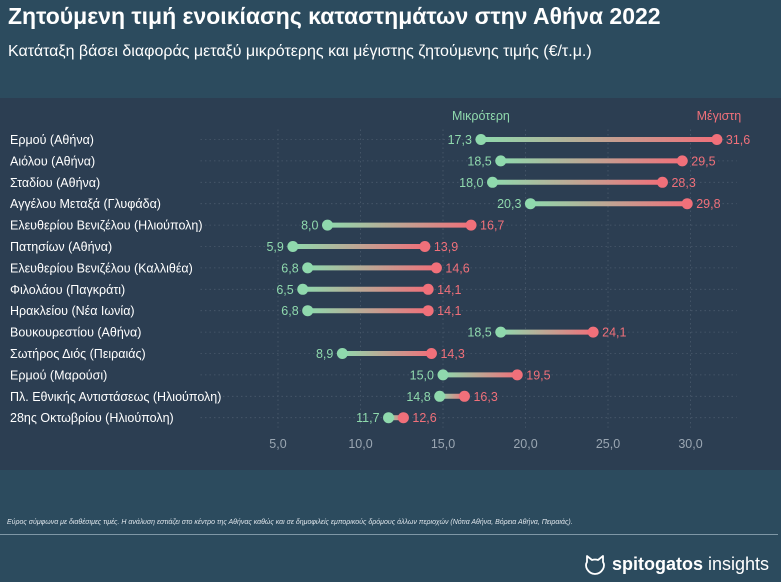  Describe the element at coordinates (538, 375) in the screenshot. I see `max-value-label: 19,5` at that location.